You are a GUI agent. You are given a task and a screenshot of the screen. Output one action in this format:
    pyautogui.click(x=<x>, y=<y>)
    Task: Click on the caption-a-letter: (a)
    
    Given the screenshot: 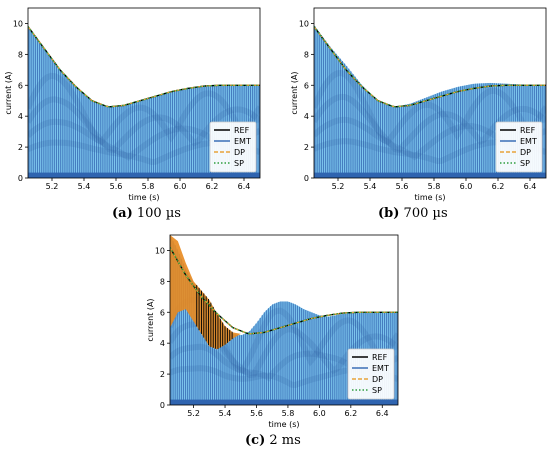 What is the action you would take?
    pyautogui.click(x=122, y=213)
    